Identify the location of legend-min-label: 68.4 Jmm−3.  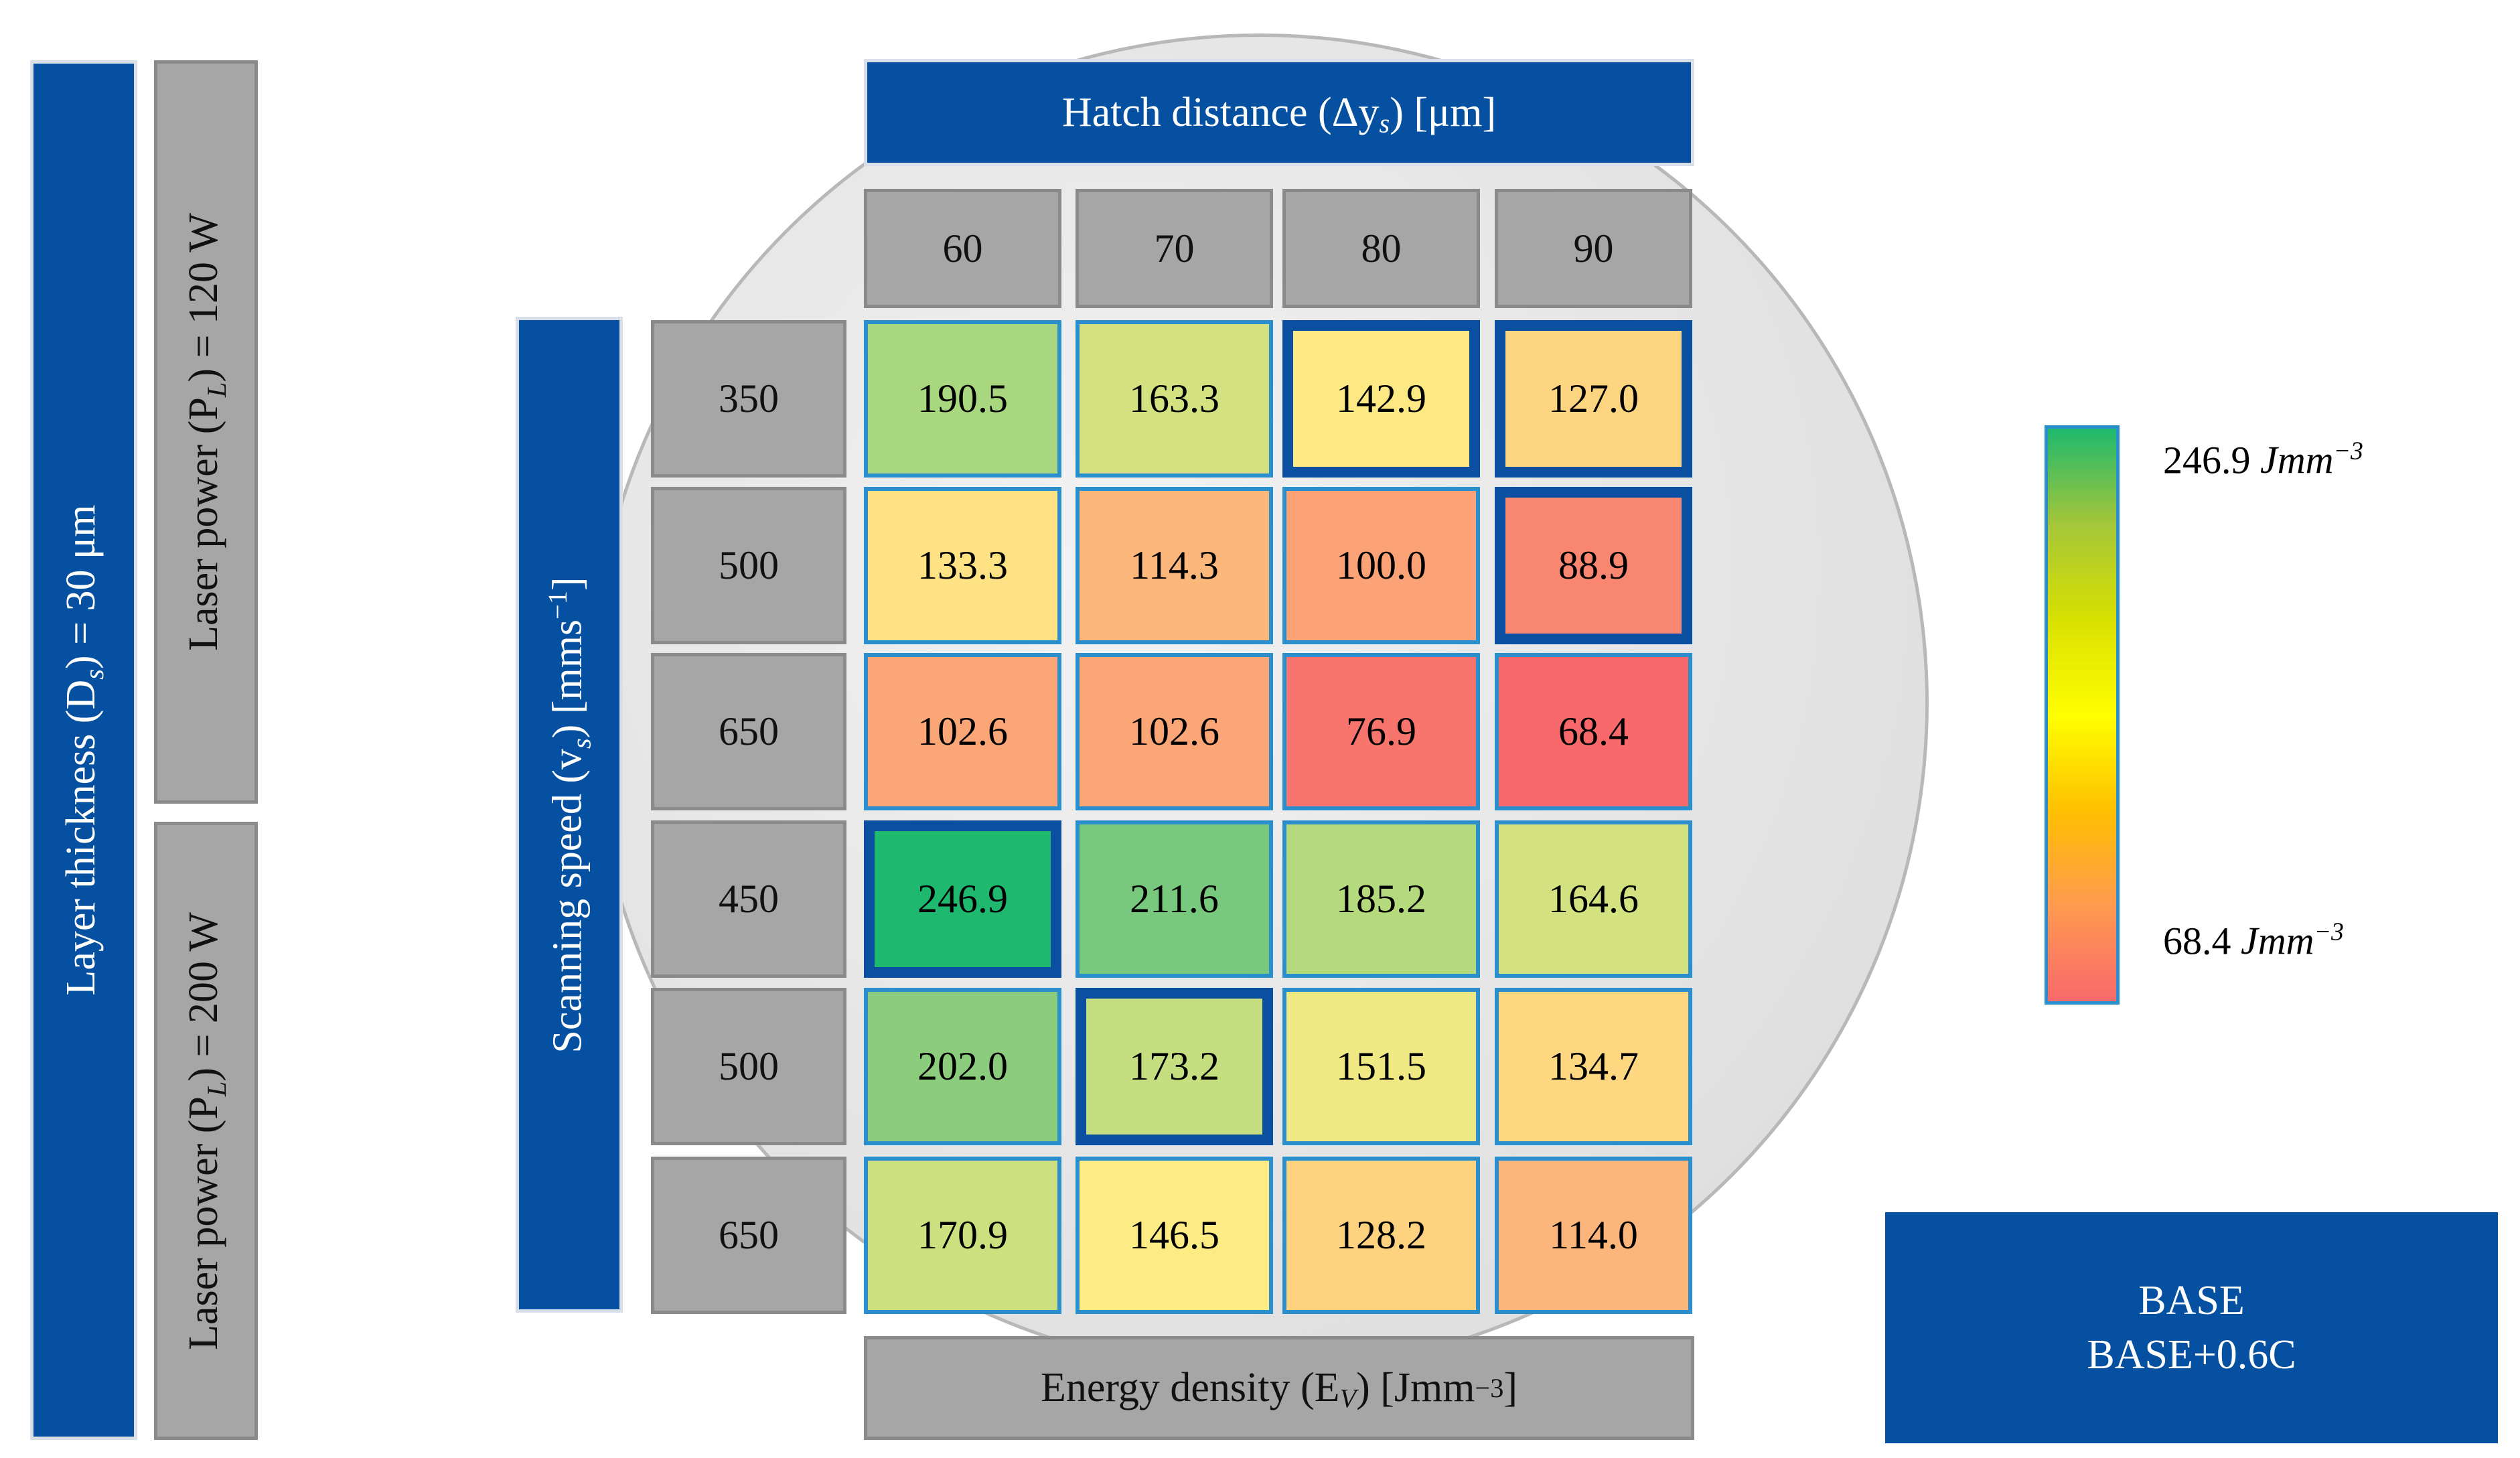
(2254, 940).